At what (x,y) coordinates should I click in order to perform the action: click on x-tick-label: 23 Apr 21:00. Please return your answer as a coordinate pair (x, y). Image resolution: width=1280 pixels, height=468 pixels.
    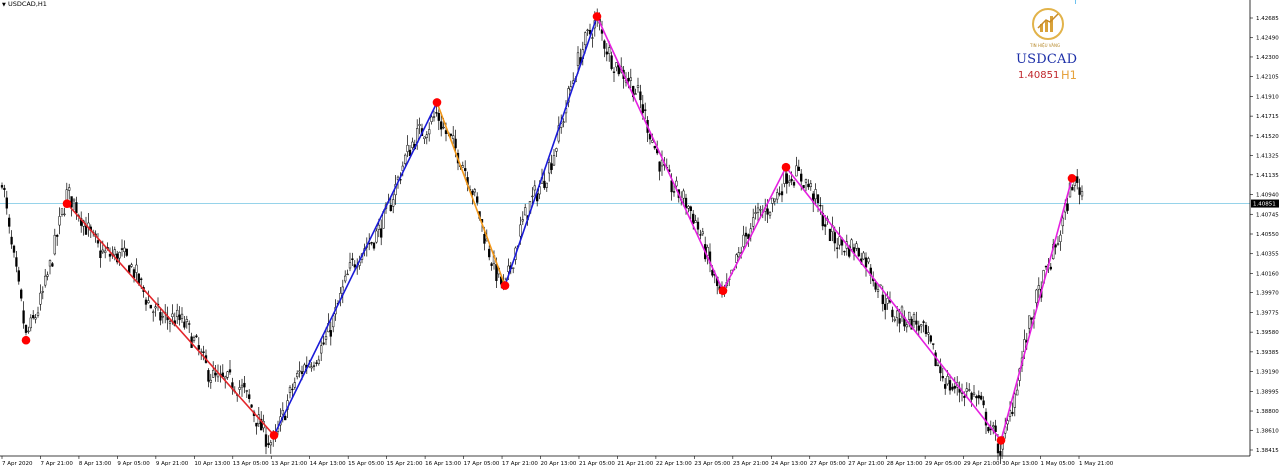
    Looking at the image, I should click on (751, 464).